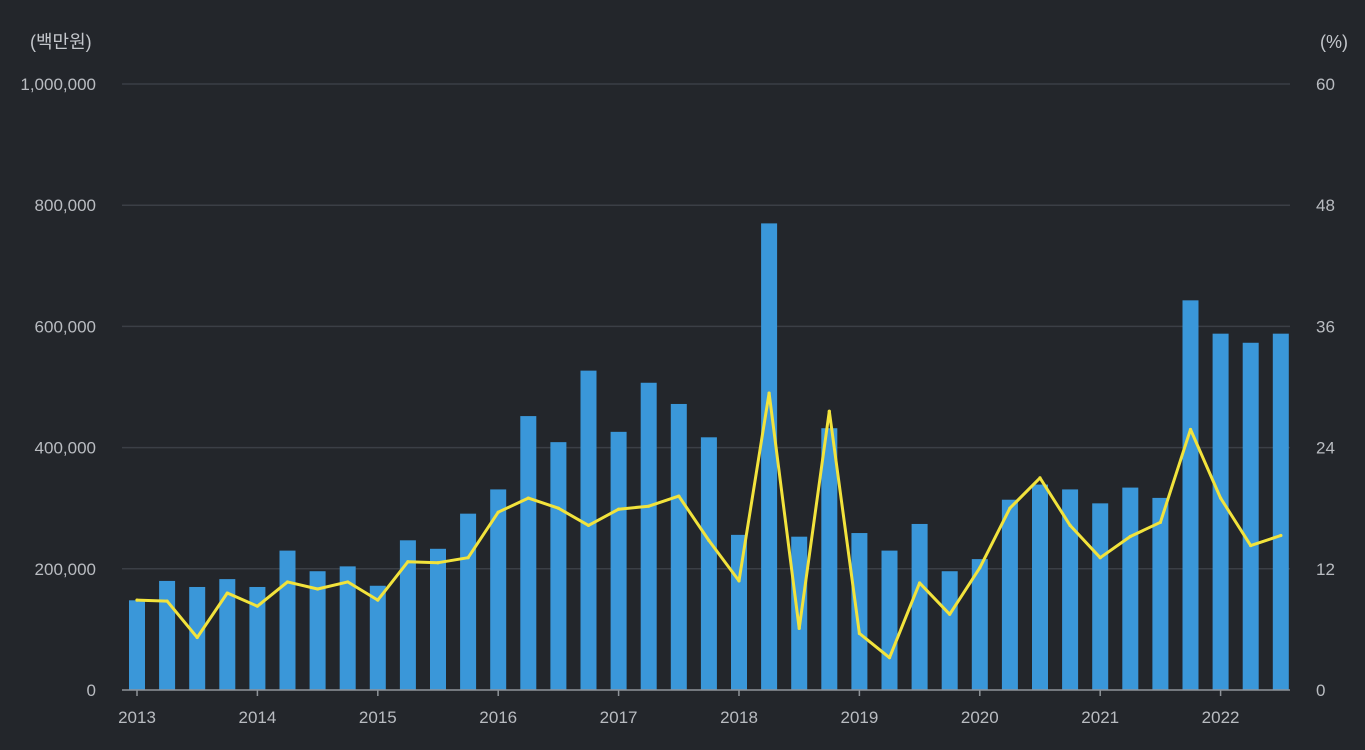  I want to click on line-point-2020Q1, so click(980, 568).